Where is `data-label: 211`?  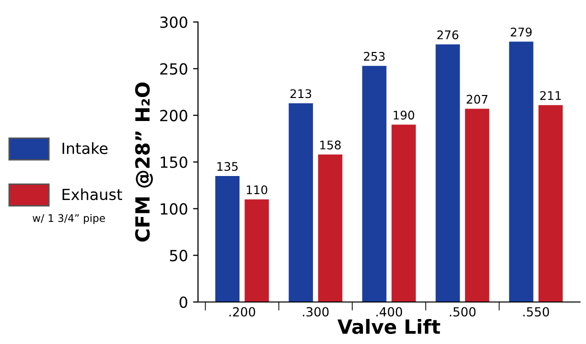 data-label: 211 is located at coordinates (550, 95).